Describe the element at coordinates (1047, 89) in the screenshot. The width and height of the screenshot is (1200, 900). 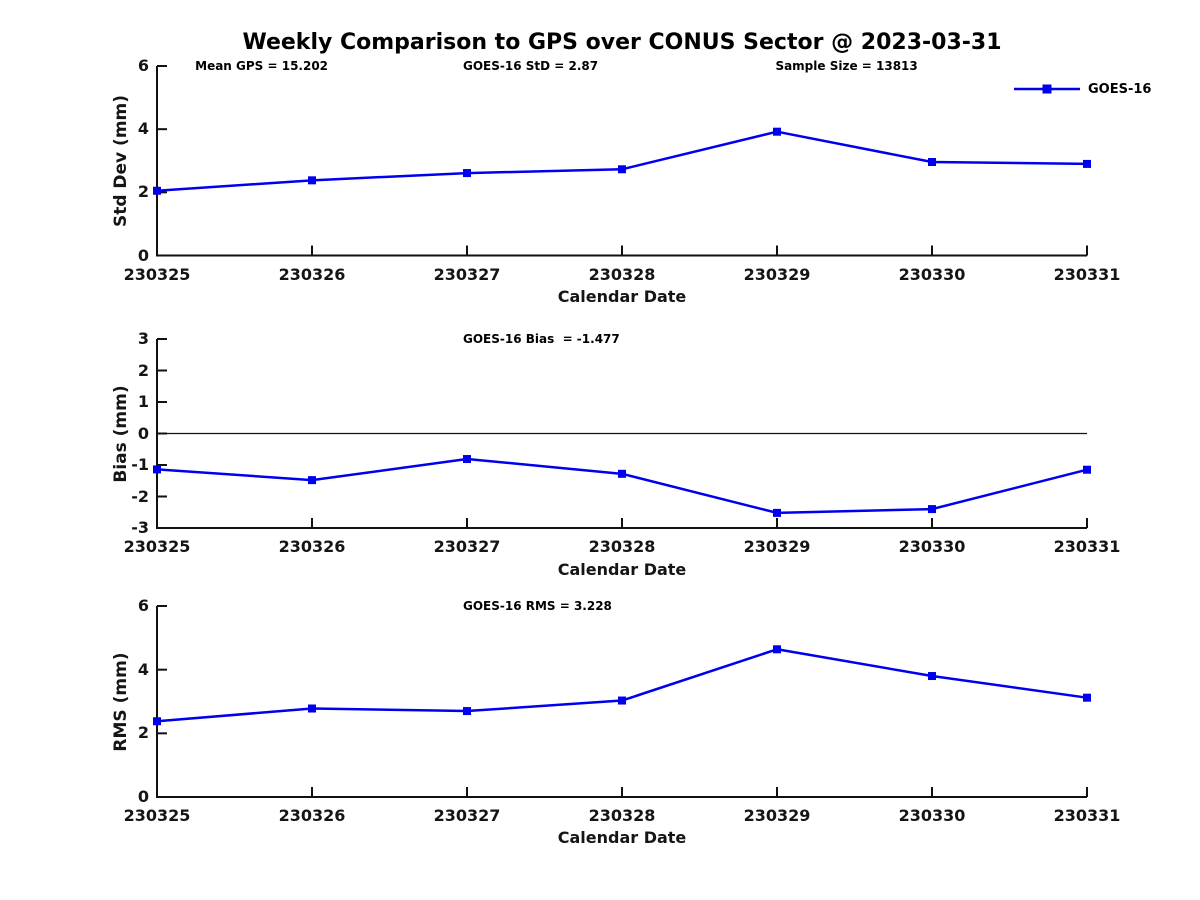
I see `legend-line-icon` at that location.